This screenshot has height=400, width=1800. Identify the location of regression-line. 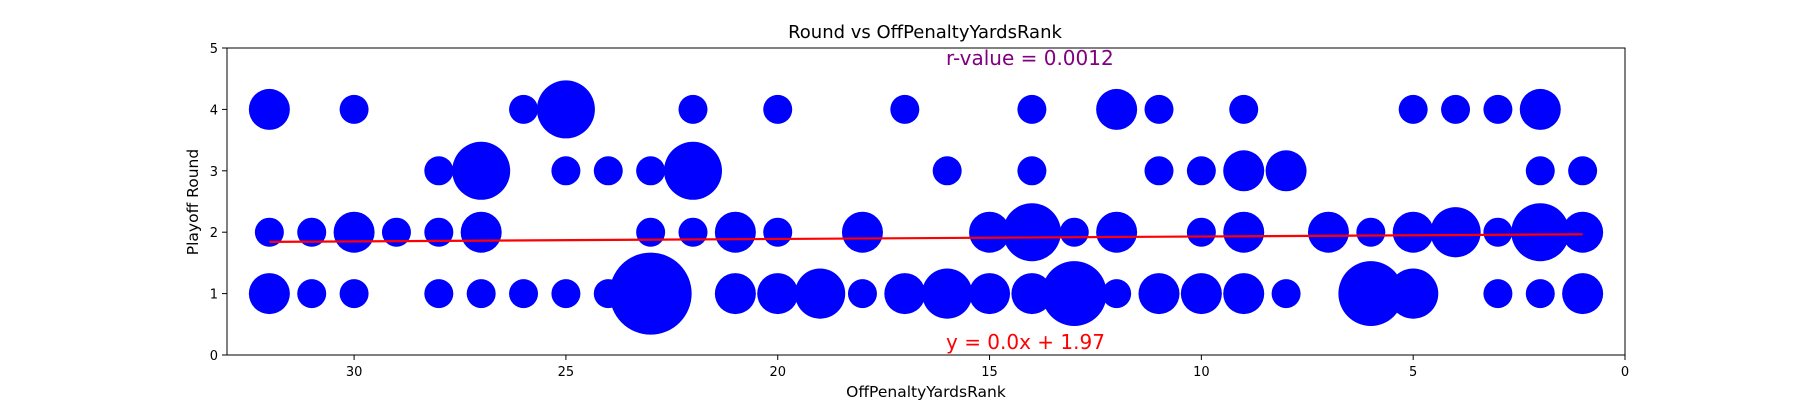
(926, 238).